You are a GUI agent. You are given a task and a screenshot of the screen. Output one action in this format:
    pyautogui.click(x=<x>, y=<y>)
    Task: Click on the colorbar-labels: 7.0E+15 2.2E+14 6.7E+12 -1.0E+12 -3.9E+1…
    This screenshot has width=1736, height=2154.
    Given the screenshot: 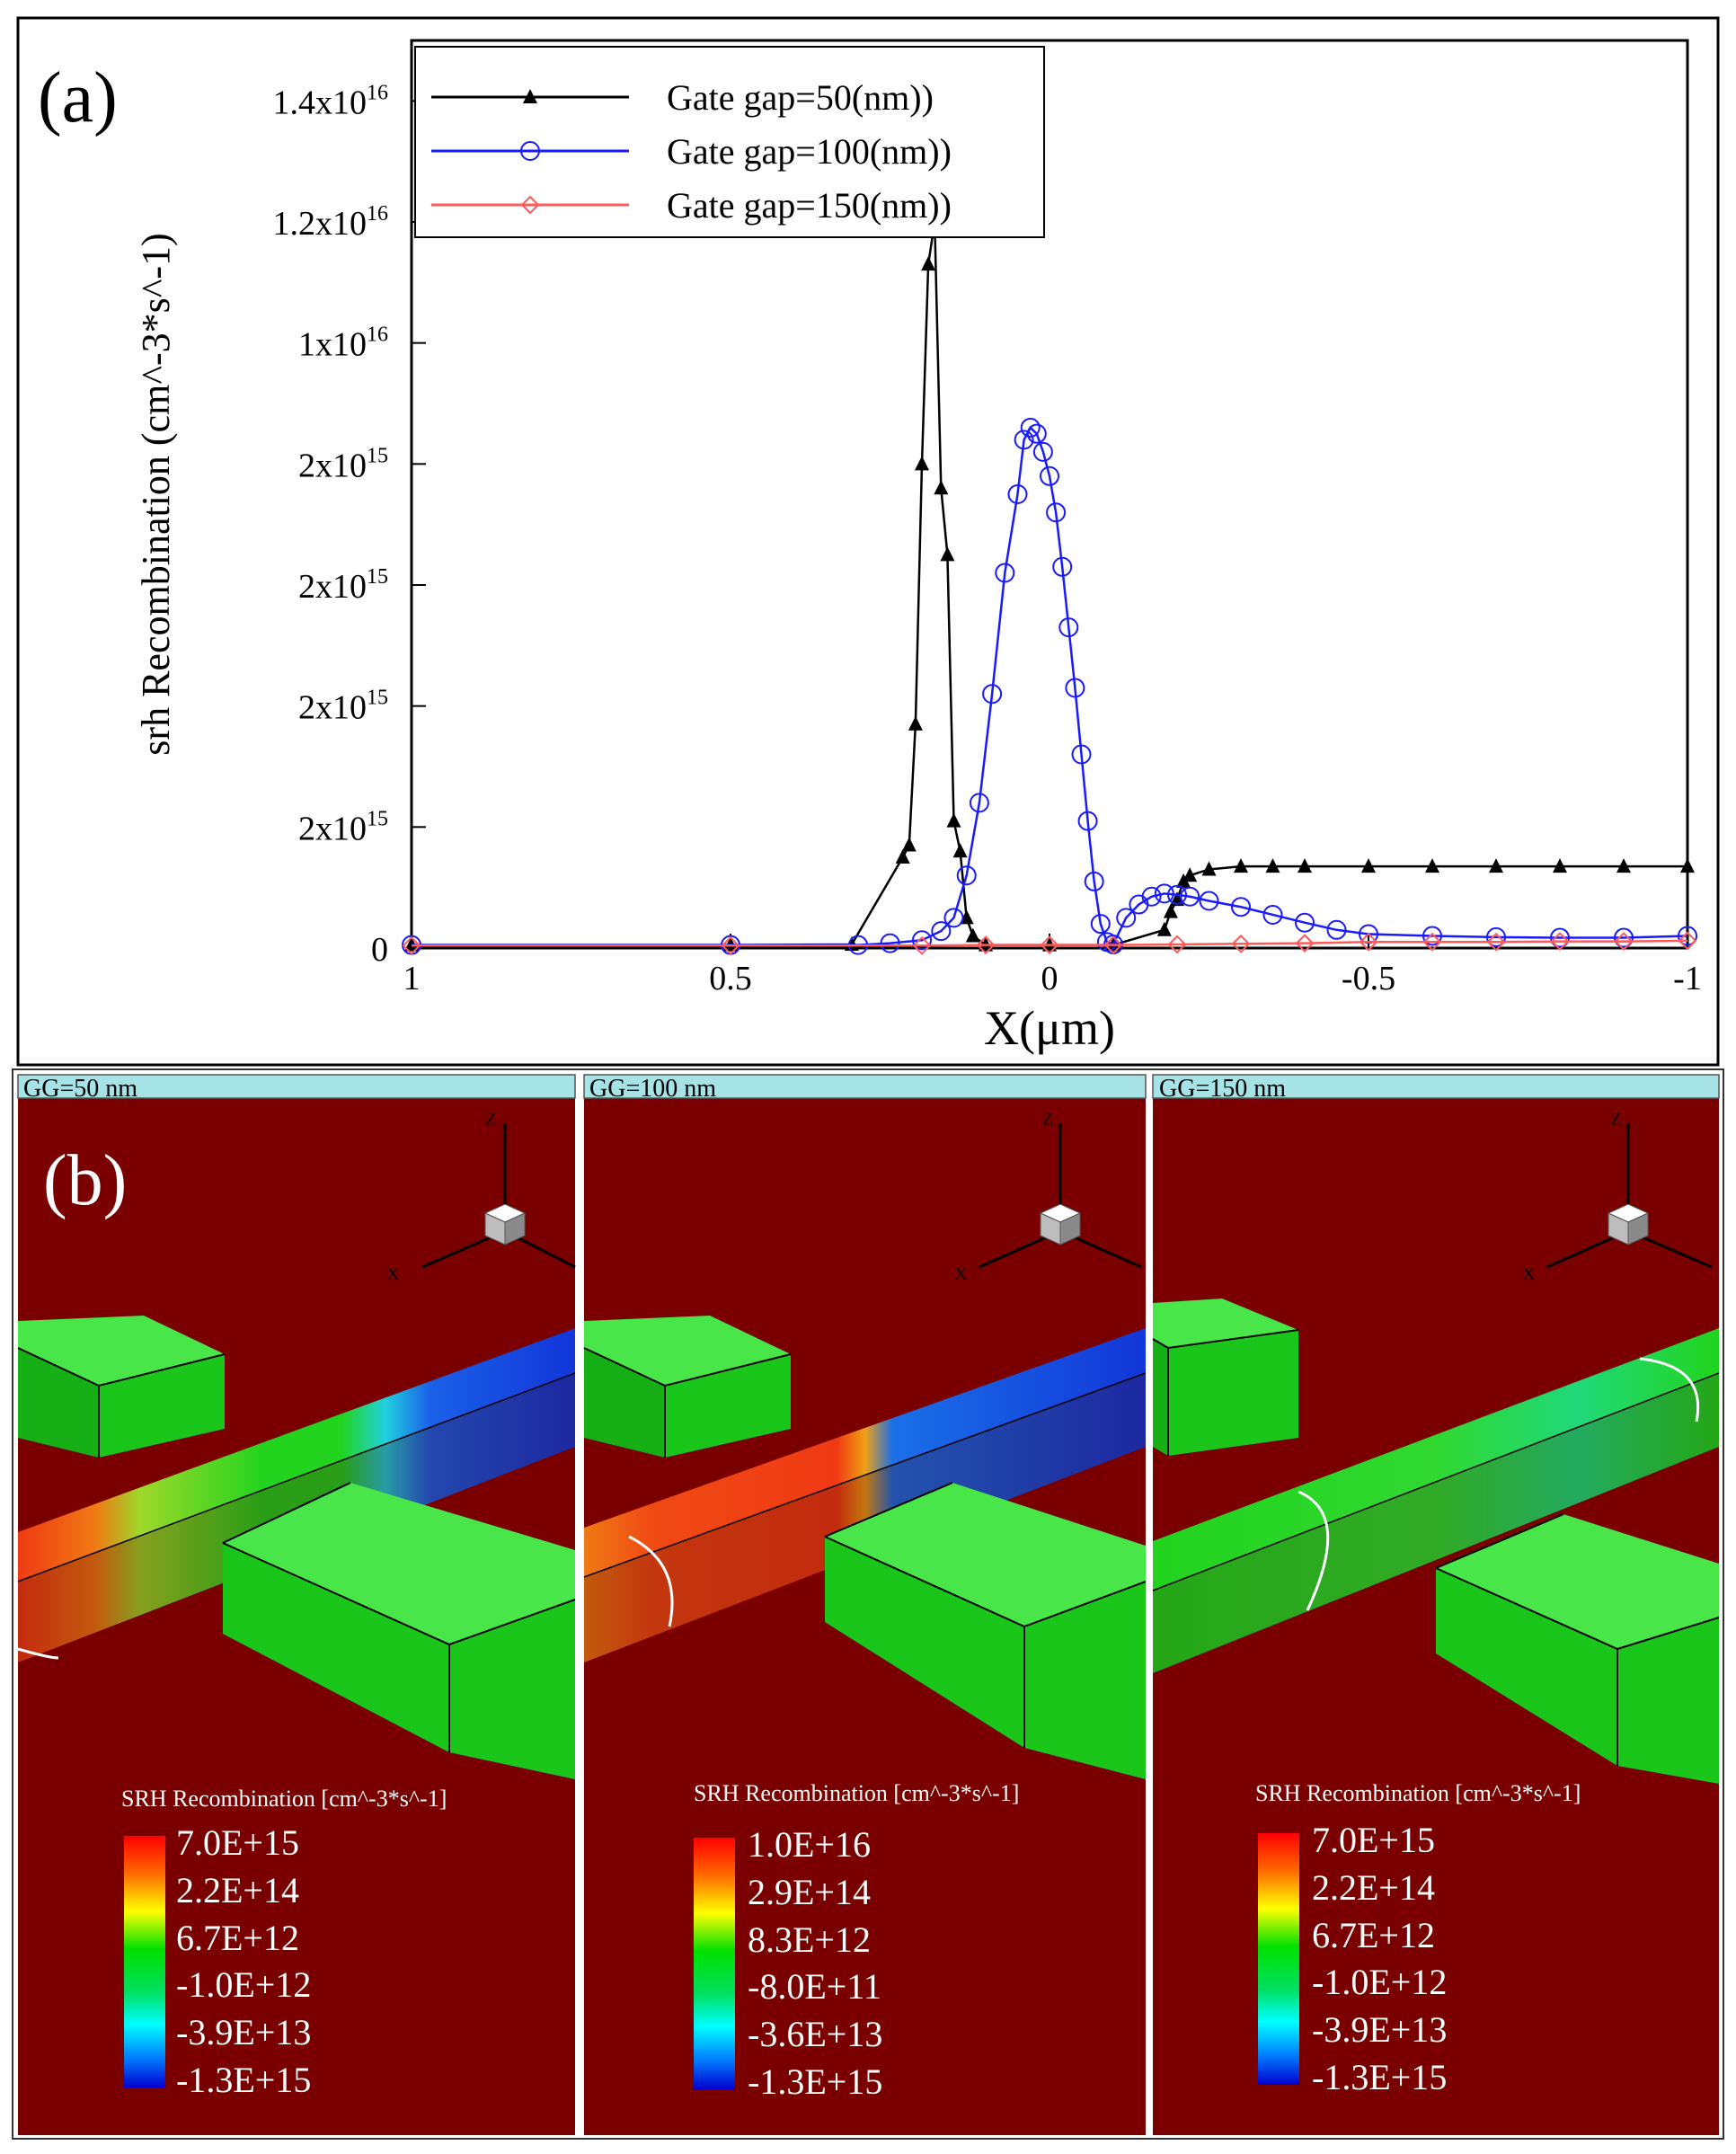 What is the action you would take?
    pyautogui.click(x=1379, y=1959)
    